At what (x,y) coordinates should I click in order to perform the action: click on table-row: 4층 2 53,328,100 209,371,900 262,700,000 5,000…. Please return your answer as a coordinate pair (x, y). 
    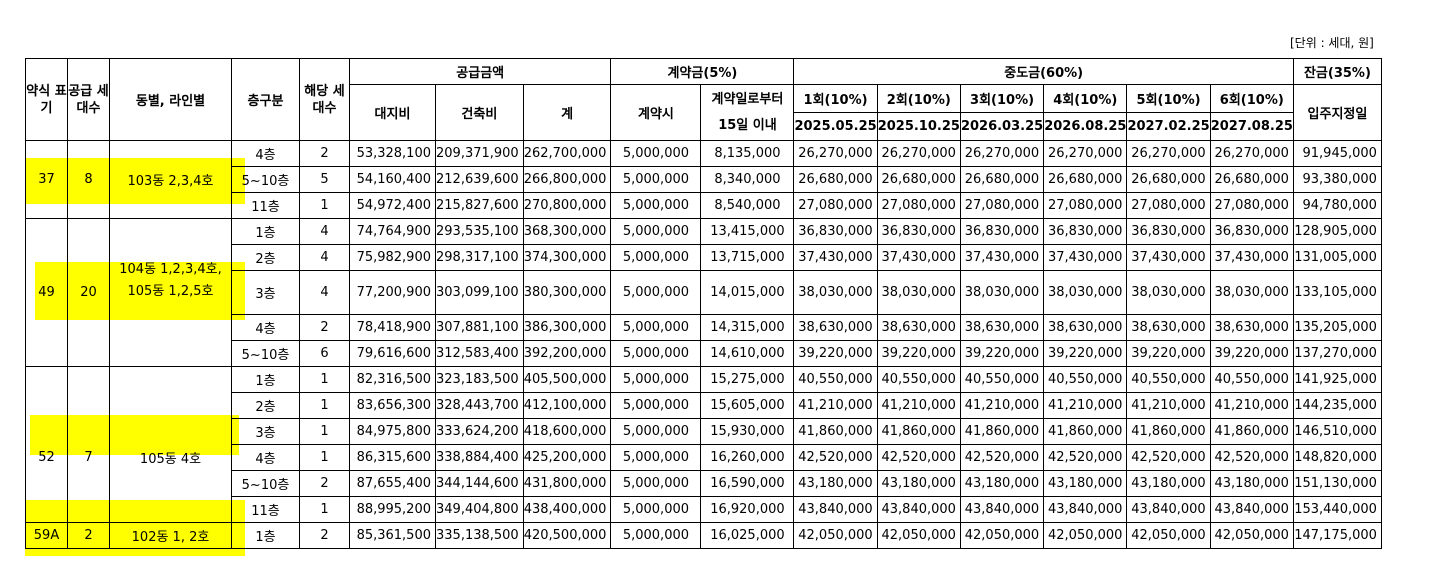
    Looking at the image, I should click on (703, 153).